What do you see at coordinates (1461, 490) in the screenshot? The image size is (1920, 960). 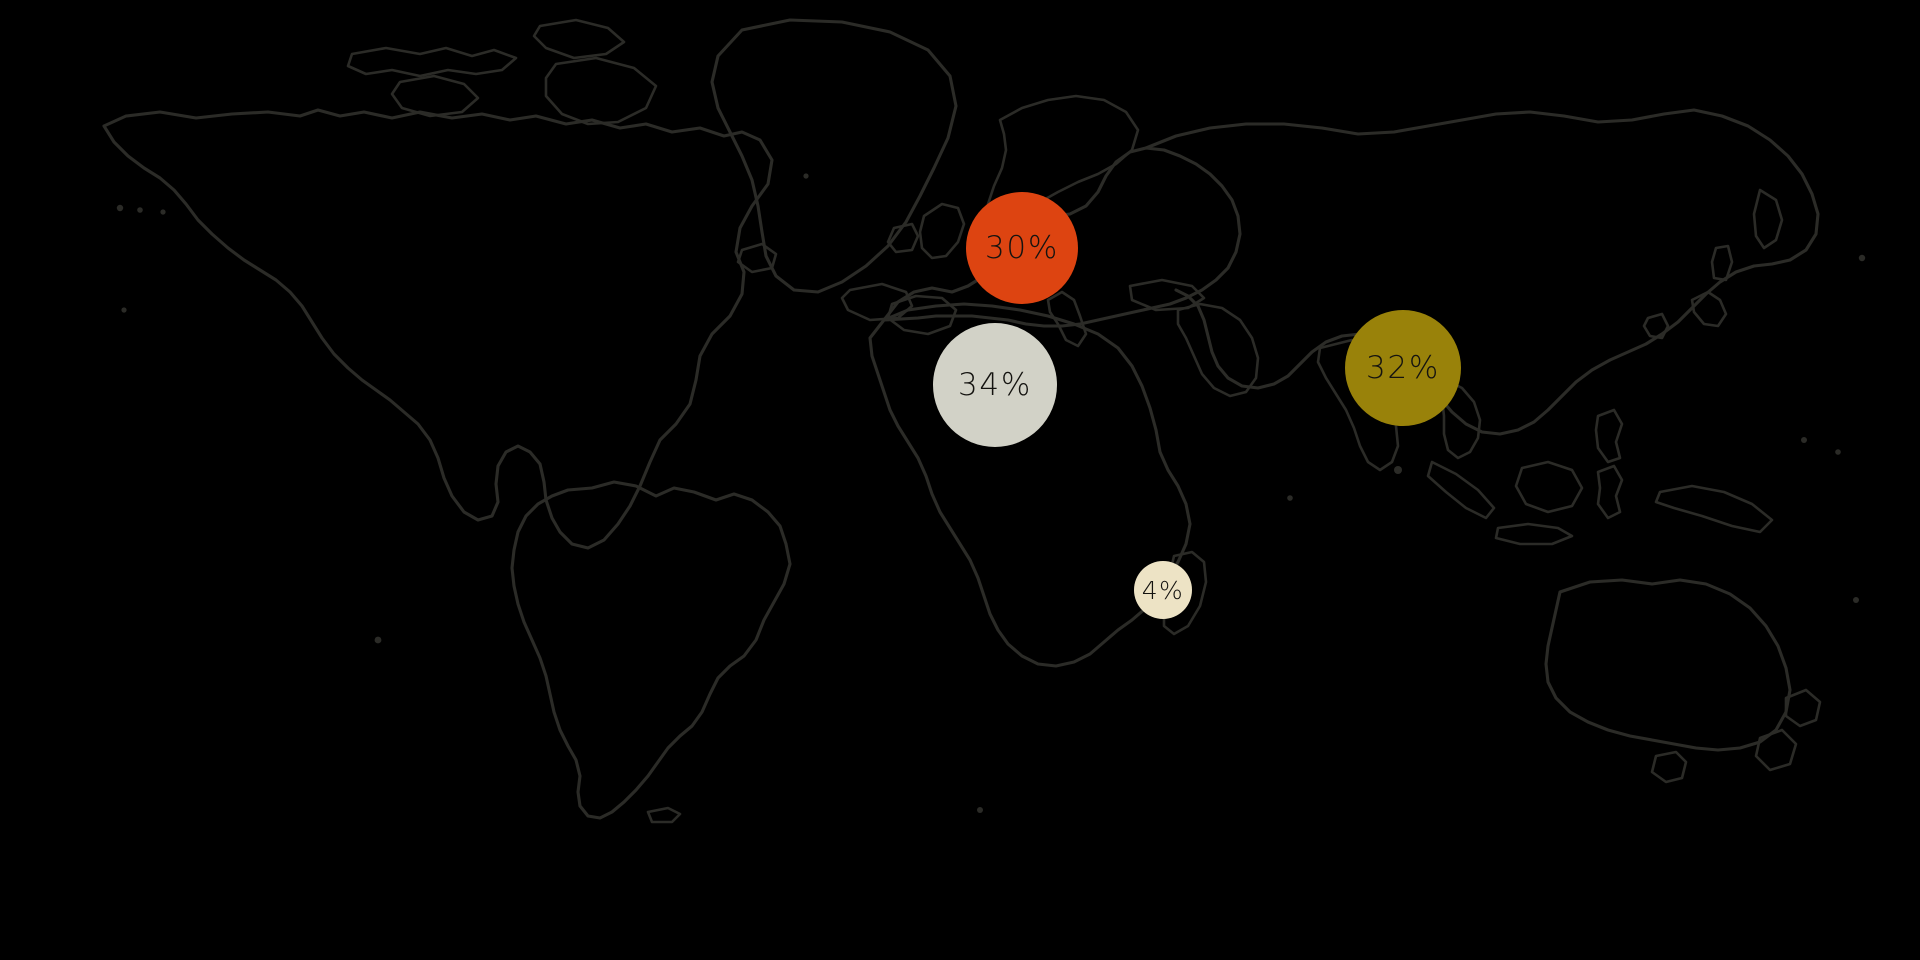 I see `sumatra-outline` at bounding box center [1461, 490].